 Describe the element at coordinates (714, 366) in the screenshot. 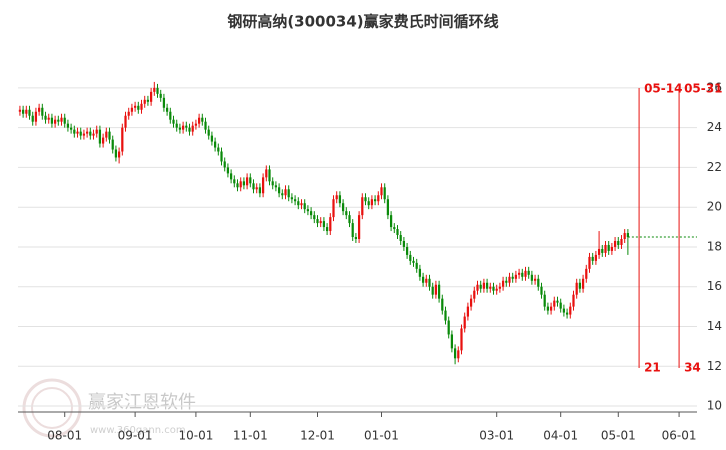

I see `y-tick-label: 12` at that location.